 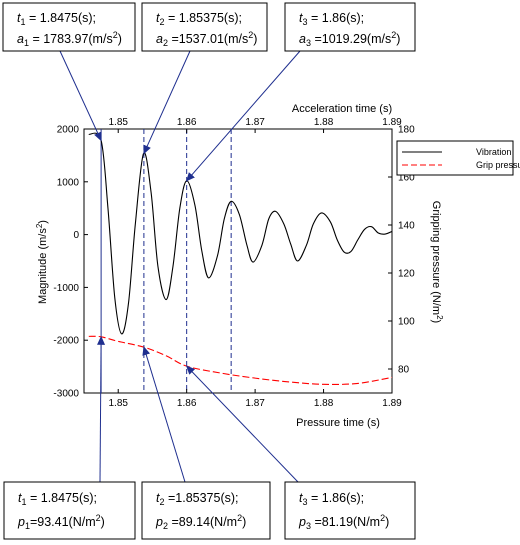 What do you see at coordinates (406, 130) in the screenshot?
I see `y-right-tick-label: 180` at bounding box center [406, 130].